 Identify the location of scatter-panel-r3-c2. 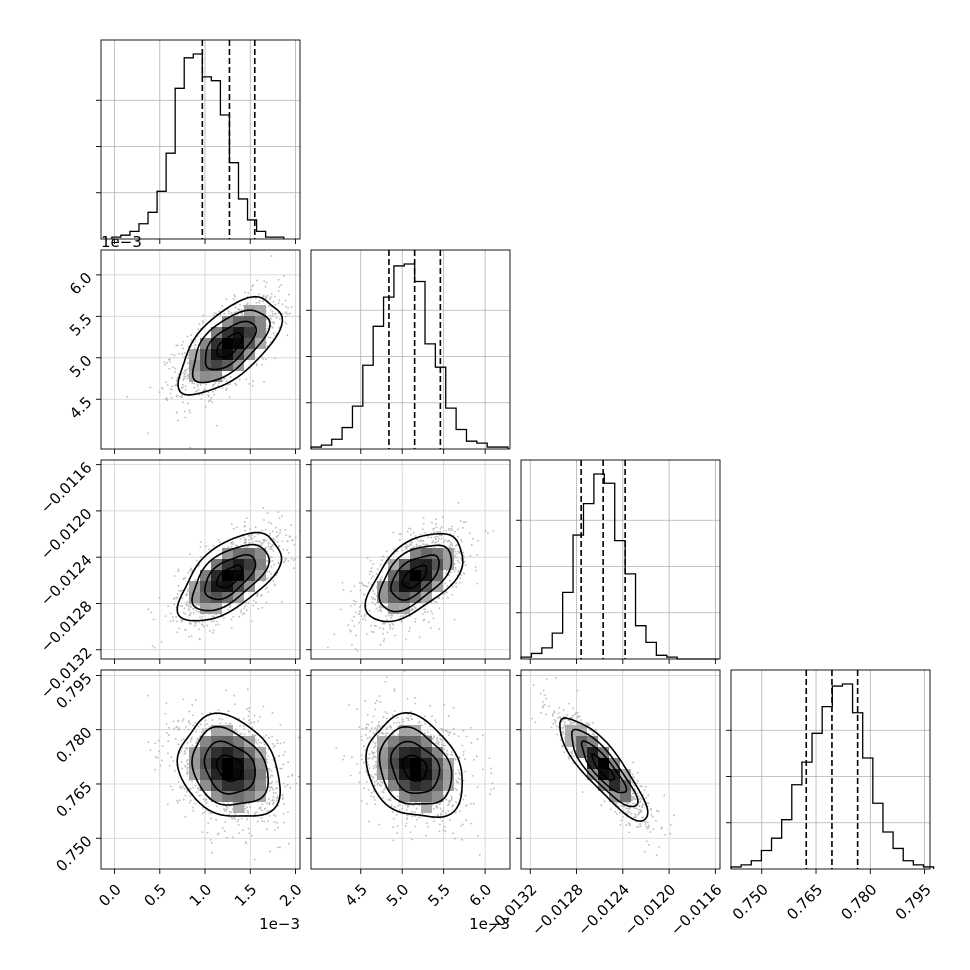
(408, 561).